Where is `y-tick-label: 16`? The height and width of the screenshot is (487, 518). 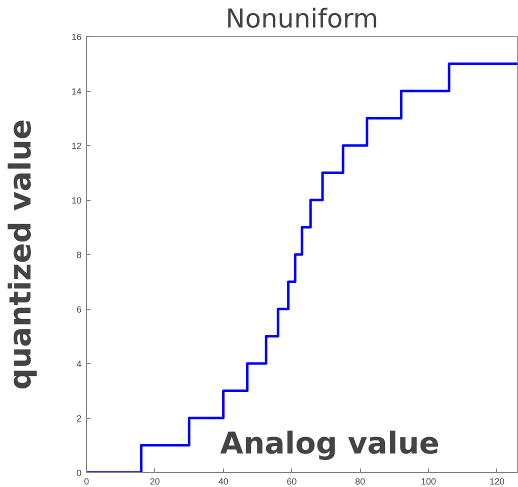 y-tick-label: 16 is located at coordinates (76, 37).